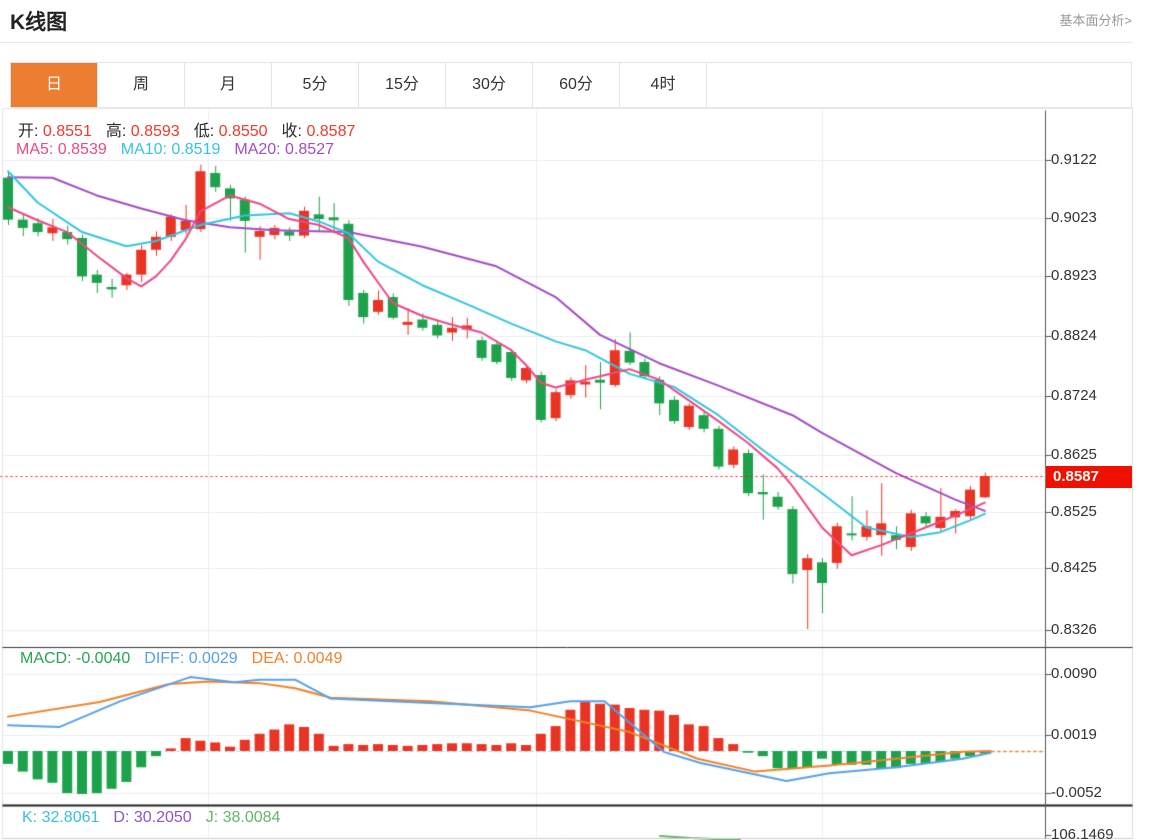 The height and width of the screenshot is (840, 1158). What do you see at coordinates (576, 85) in the screenshot?
I see `tab-60分: 60分` at bounding box center [576, 85].